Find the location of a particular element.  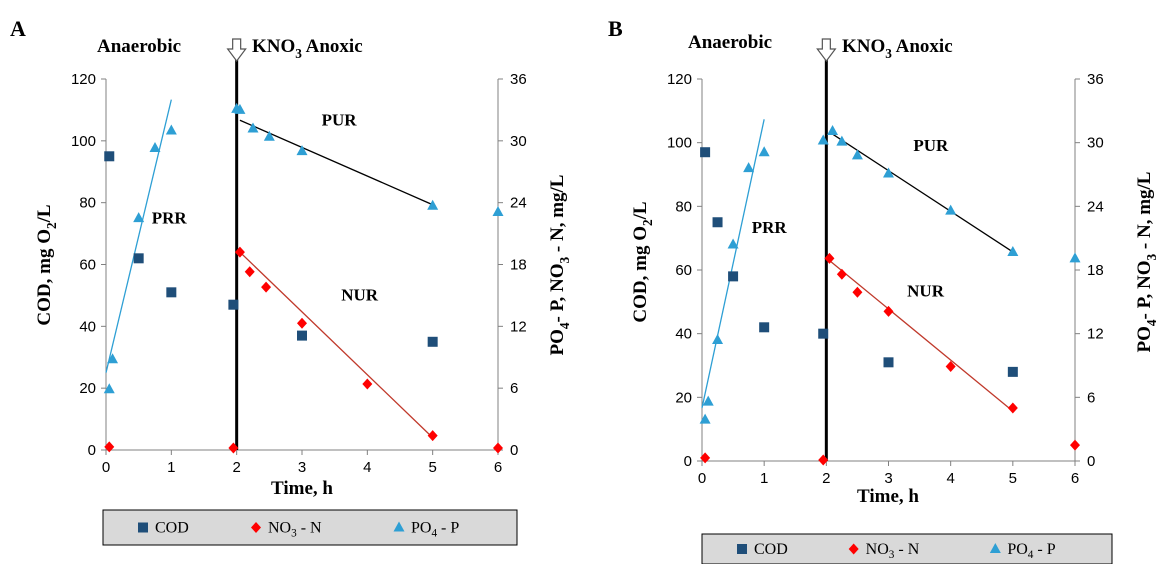

legend-no3-label: NO3 - N is located at coordinates (295, 530).